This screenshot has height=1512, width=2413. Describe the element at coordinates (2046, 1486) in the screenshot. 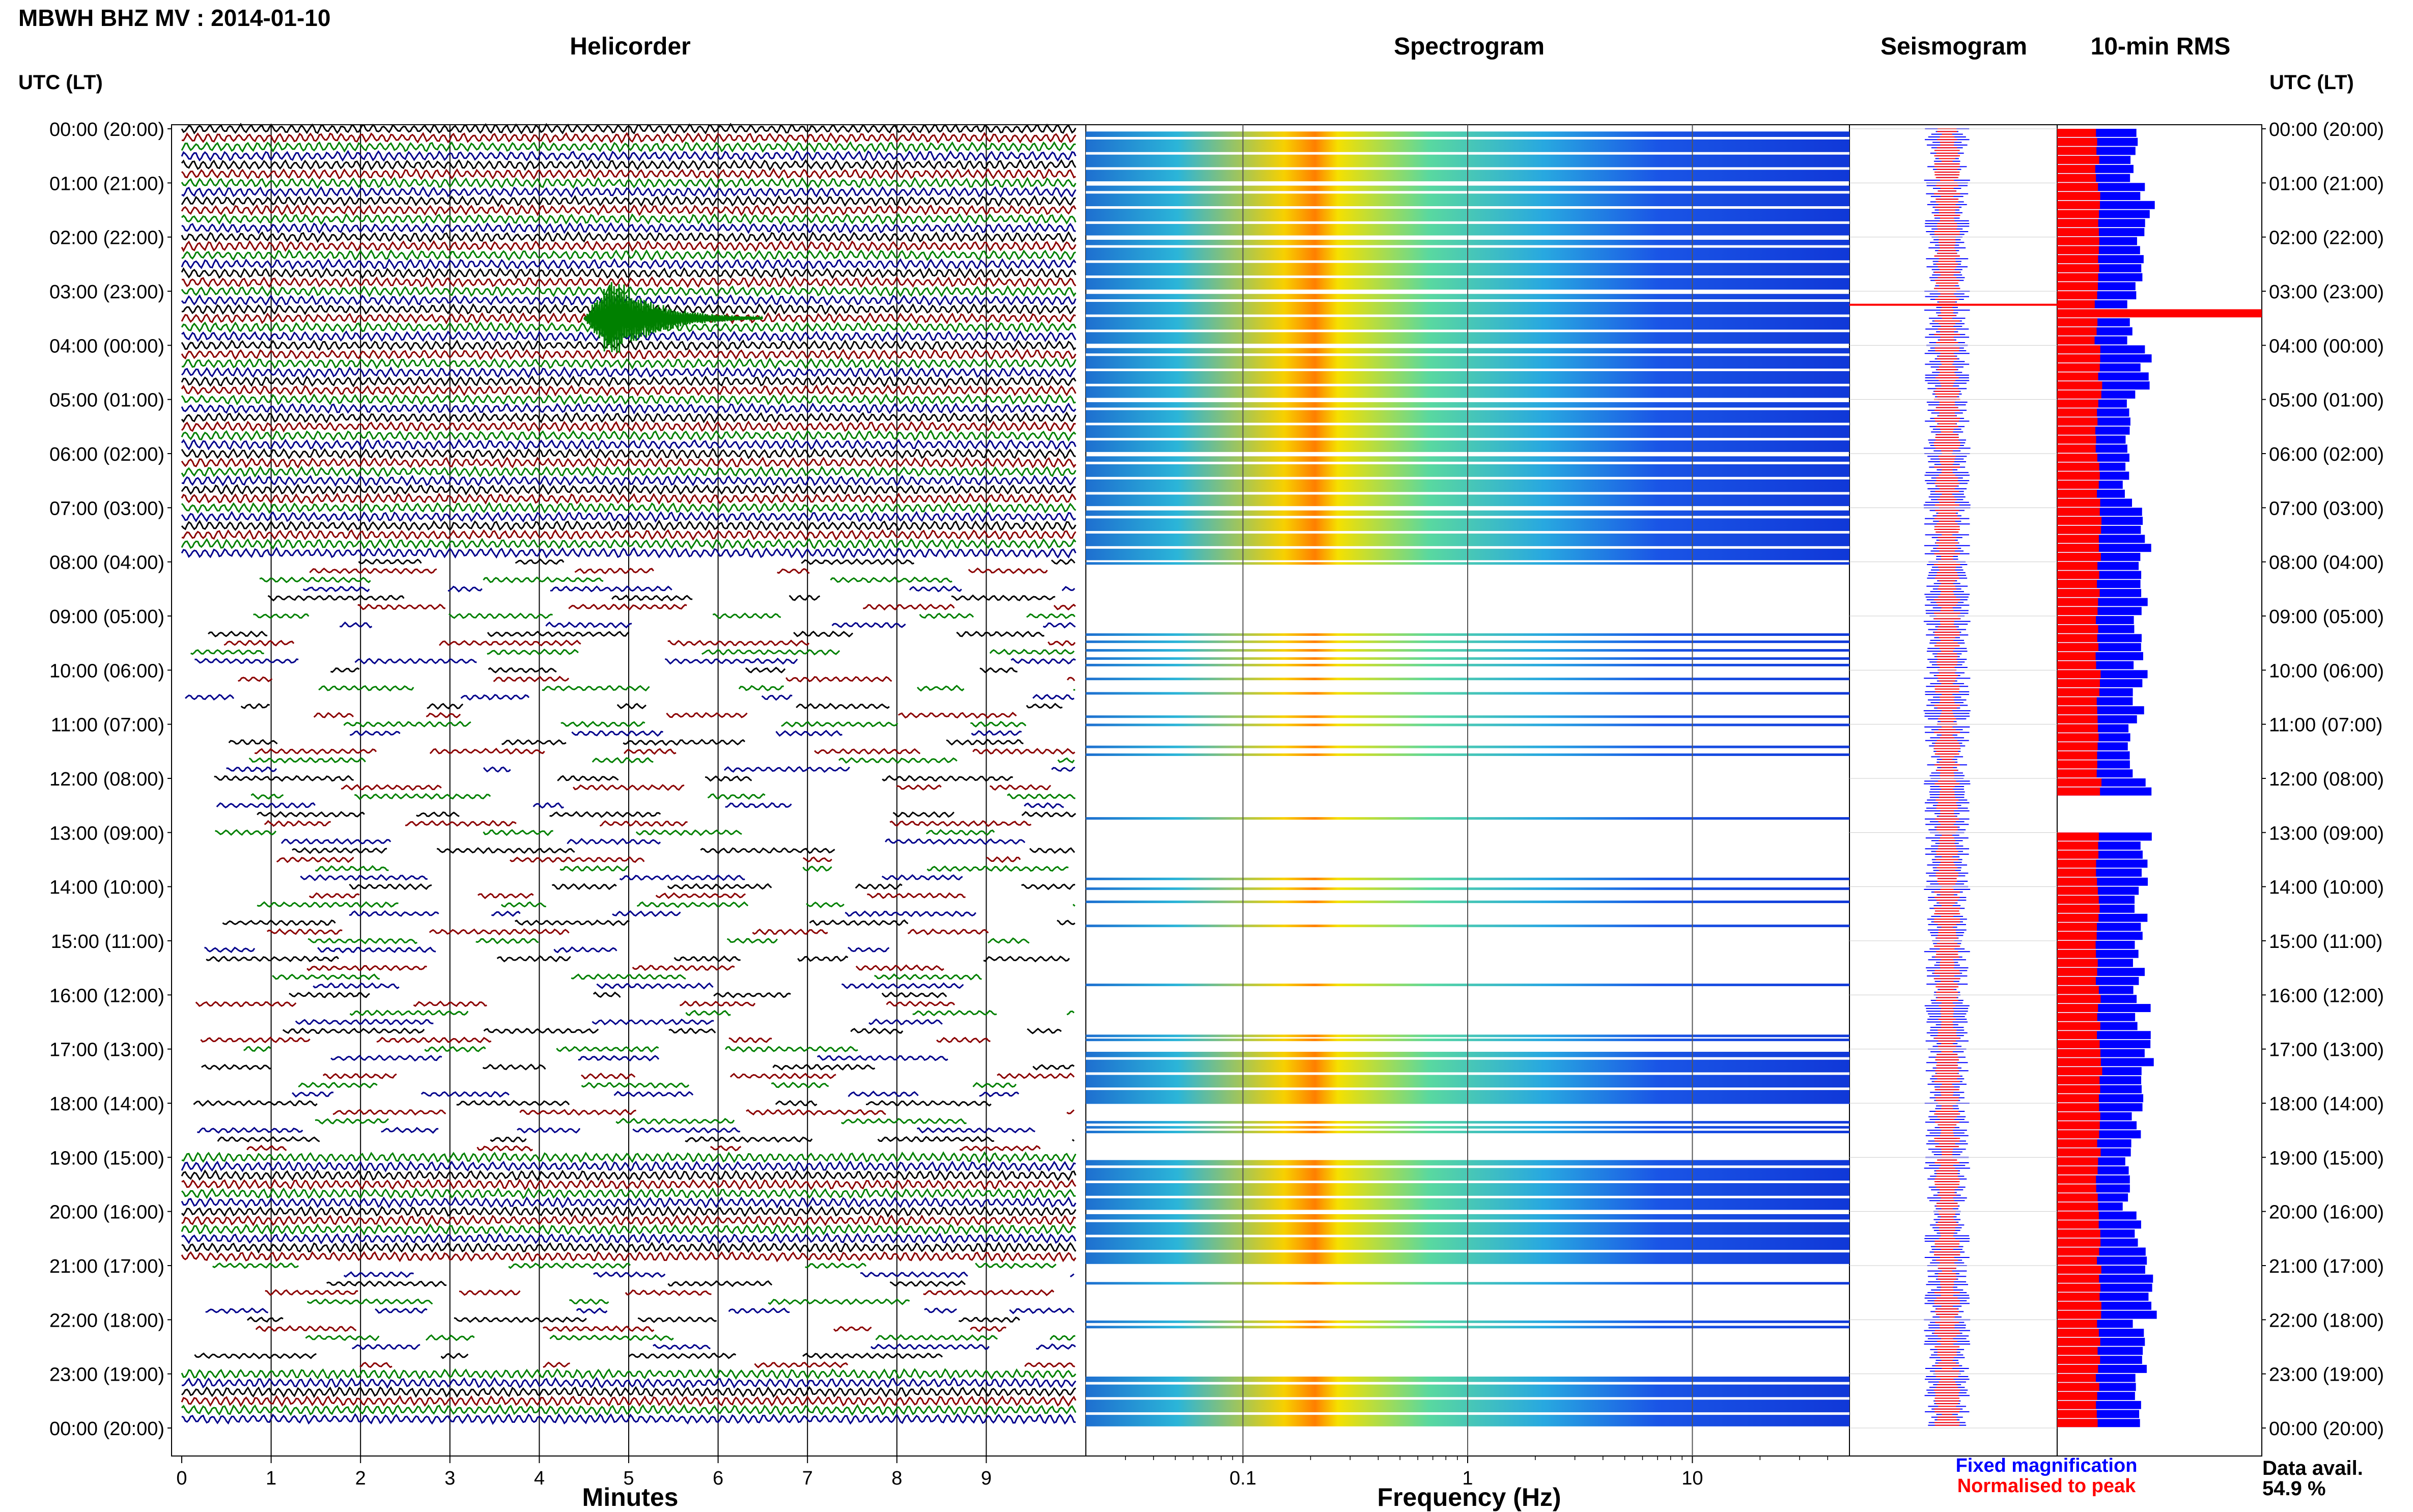

I see `legend-normalised-to-peak: Normalised to peak` at that location.